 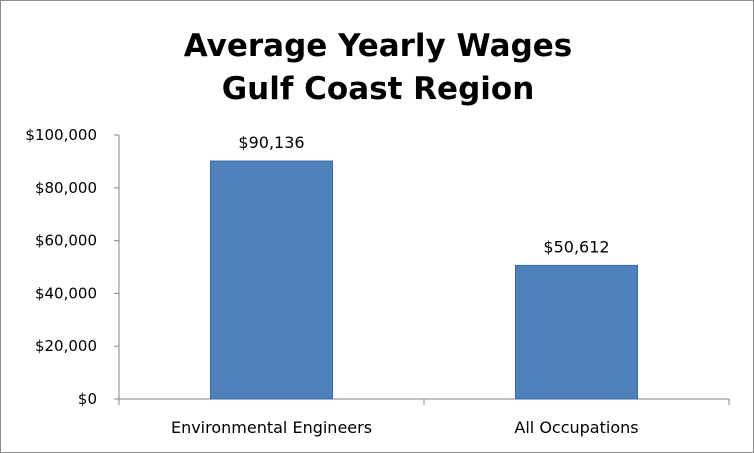 What do you see at coordinates (271, 142) in the screenshot?
I see `bar-data-label: $90,136` at bounding box center [271, 142].